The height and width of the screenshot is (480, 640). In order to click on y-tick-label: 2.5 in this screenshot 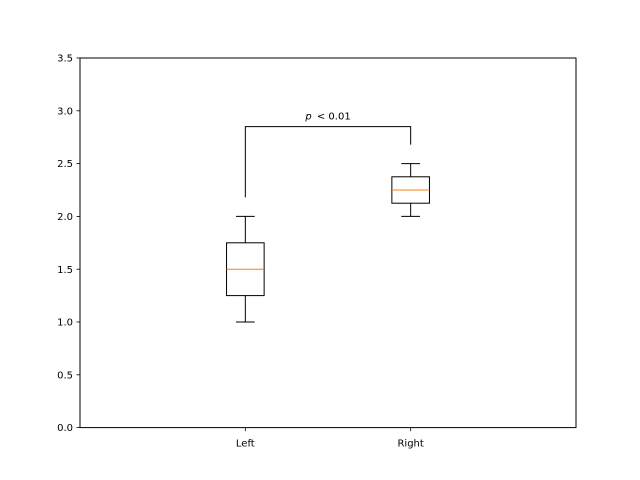, I will do `click(65, 164)`.